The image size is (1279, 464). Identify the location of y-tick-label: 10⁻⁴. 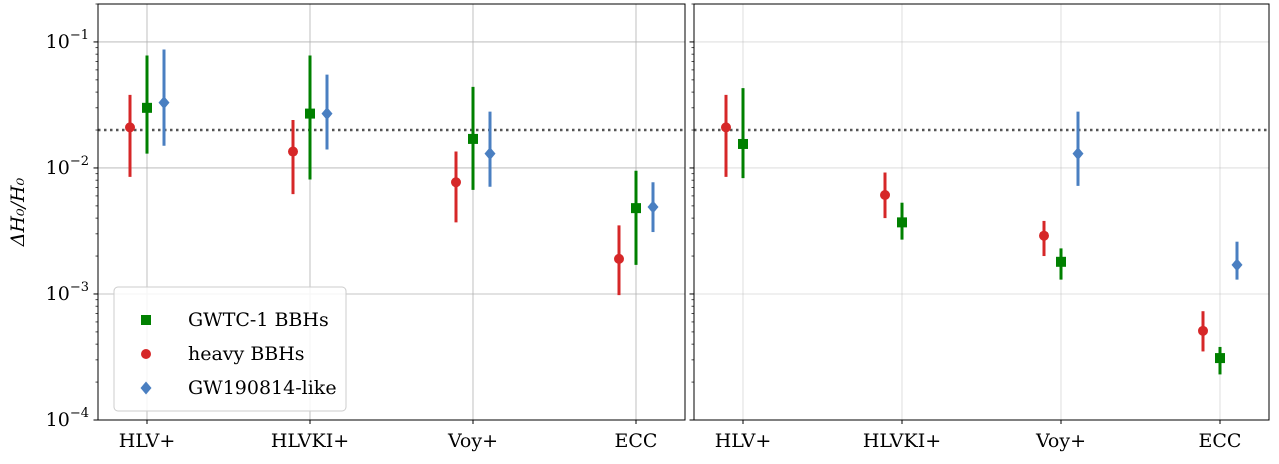
(67, 418).